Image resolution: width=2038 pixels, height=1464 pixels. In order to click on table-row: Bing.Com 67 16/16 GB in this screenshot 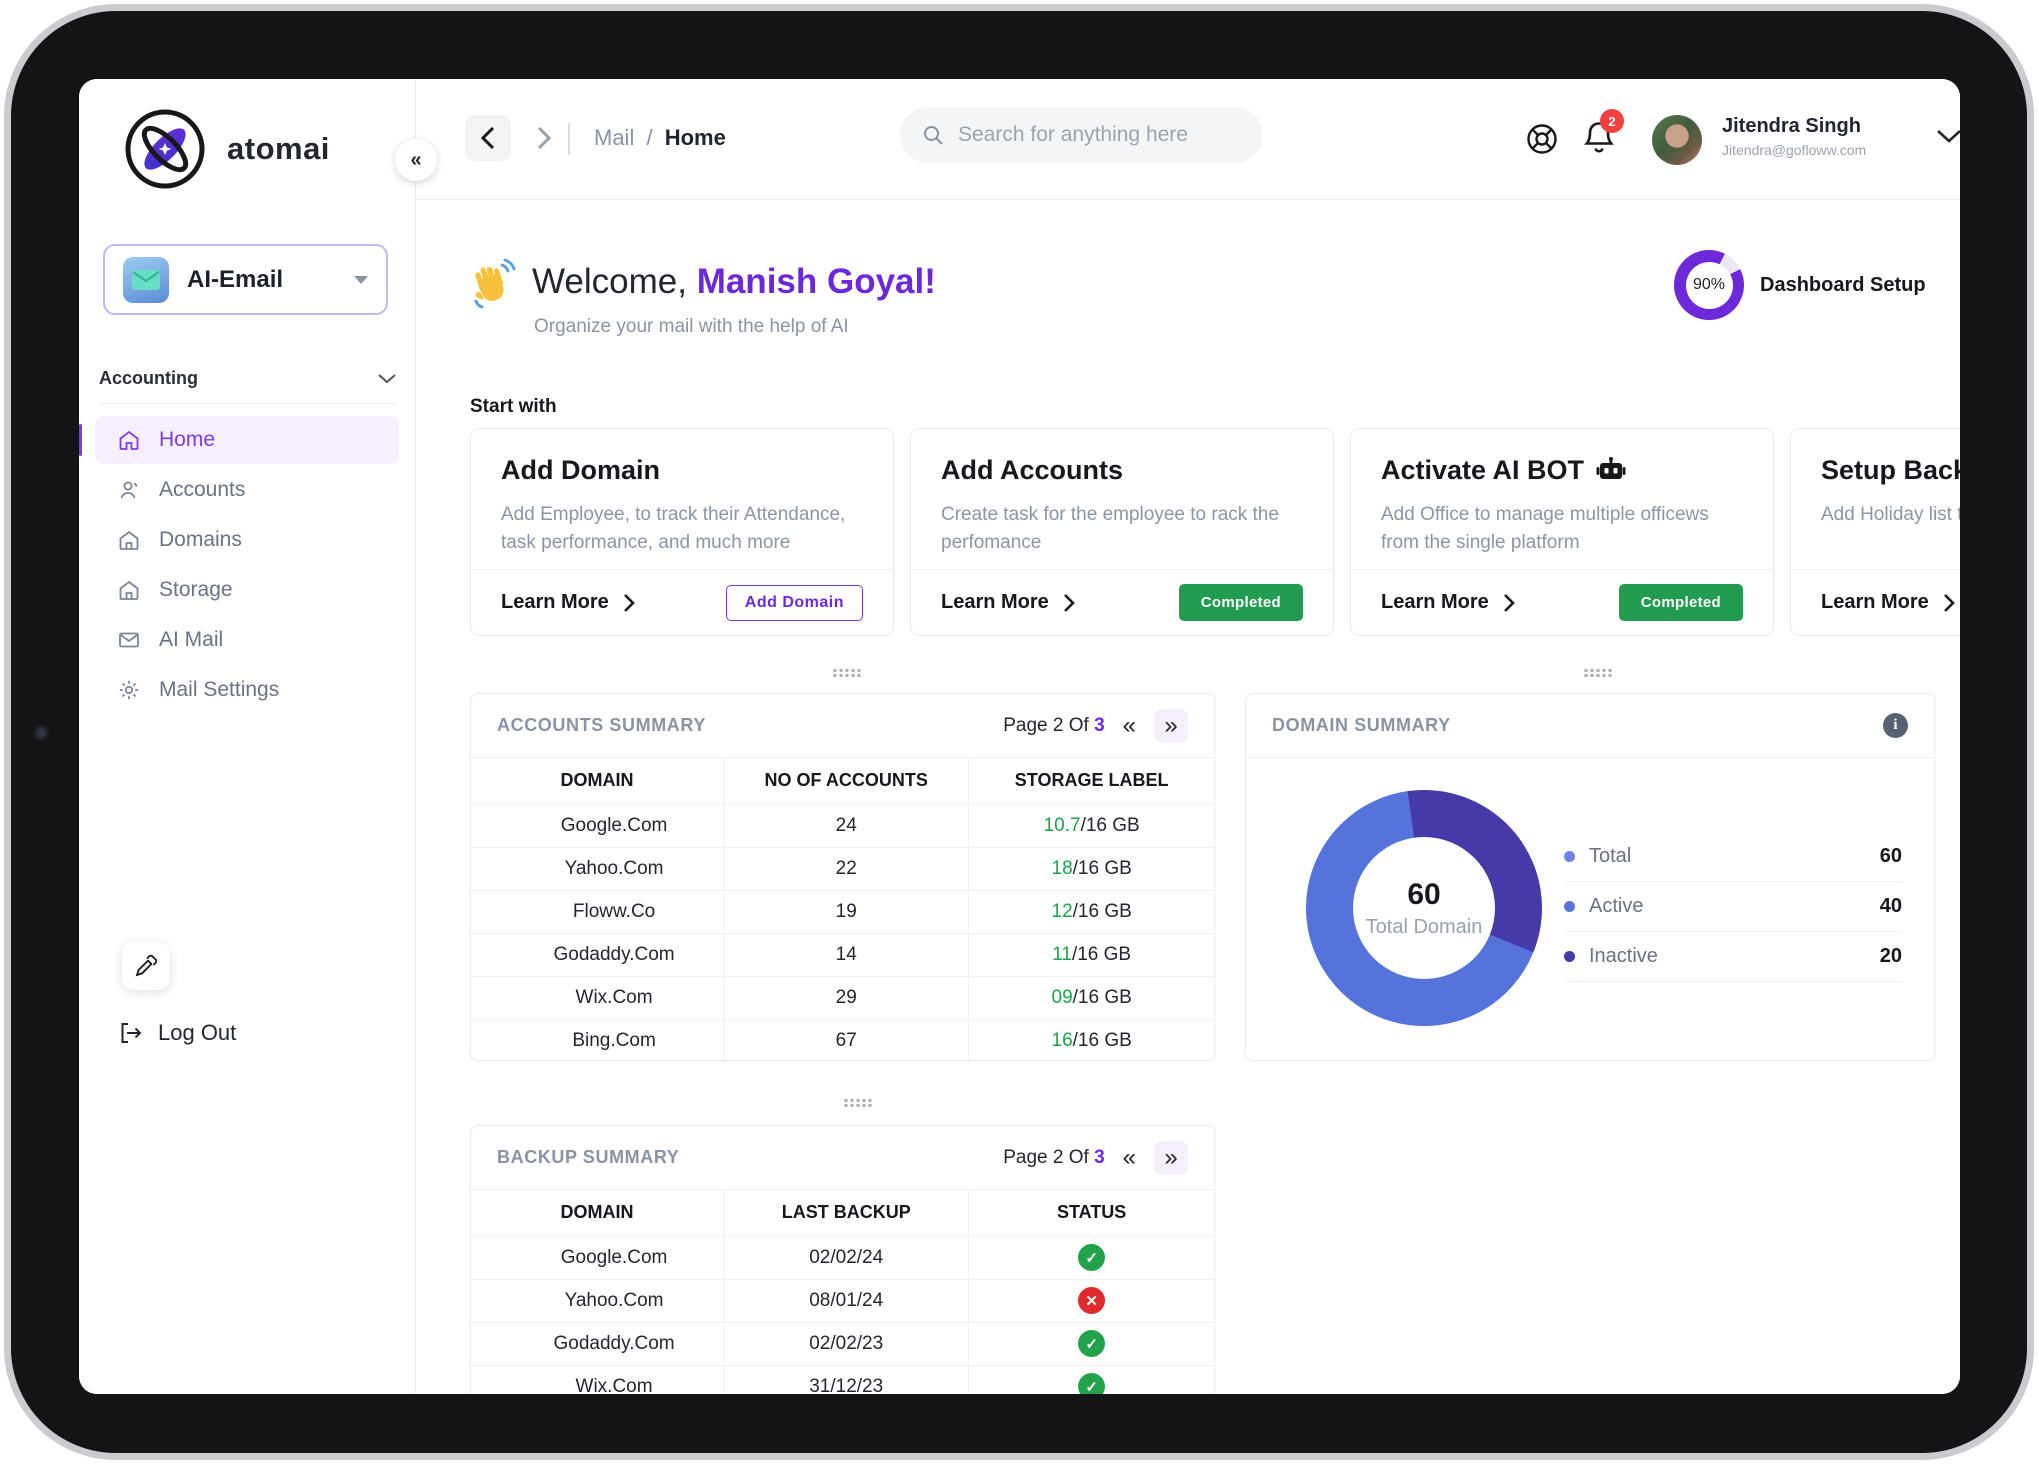, I will do `click(842, 1039)`.